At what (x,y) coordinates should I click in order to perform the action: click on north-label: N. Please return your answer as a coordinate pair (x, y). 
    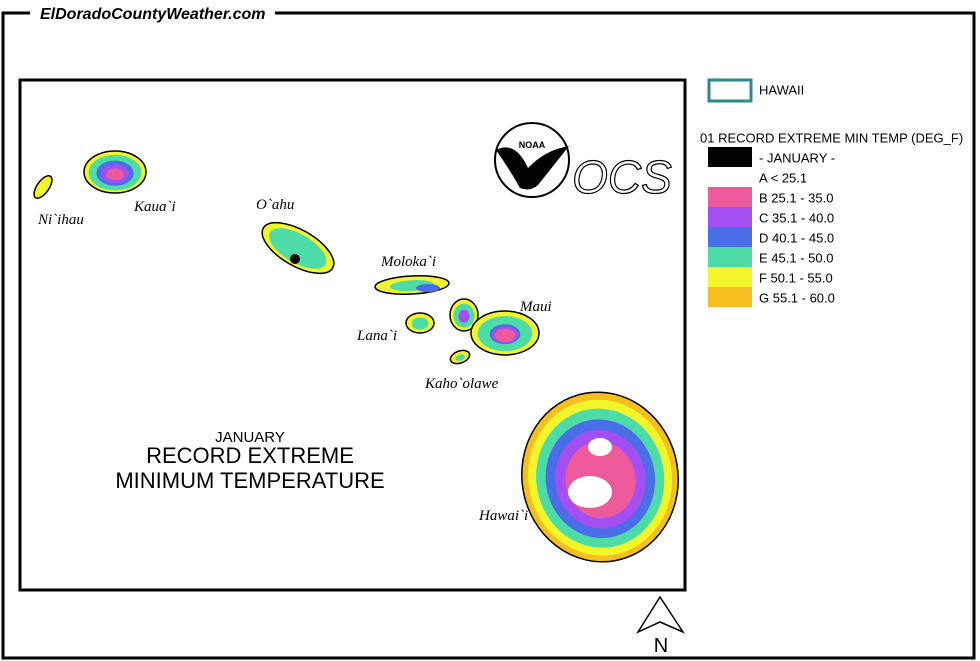
    Looking at the image, I should click on (661, 646).